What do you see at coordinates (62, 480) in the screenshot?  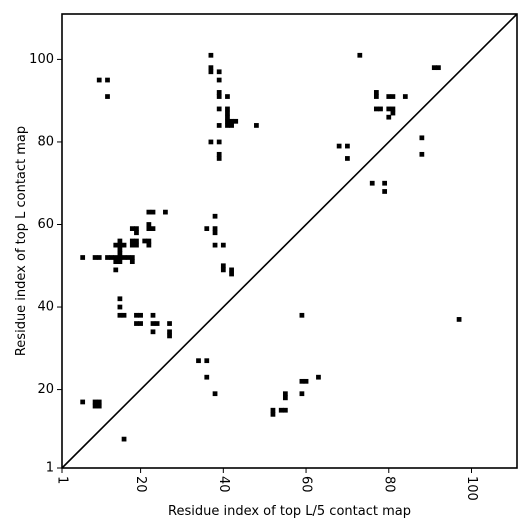 I see `x-tick-label: 1` at bounding box center [62, 480].